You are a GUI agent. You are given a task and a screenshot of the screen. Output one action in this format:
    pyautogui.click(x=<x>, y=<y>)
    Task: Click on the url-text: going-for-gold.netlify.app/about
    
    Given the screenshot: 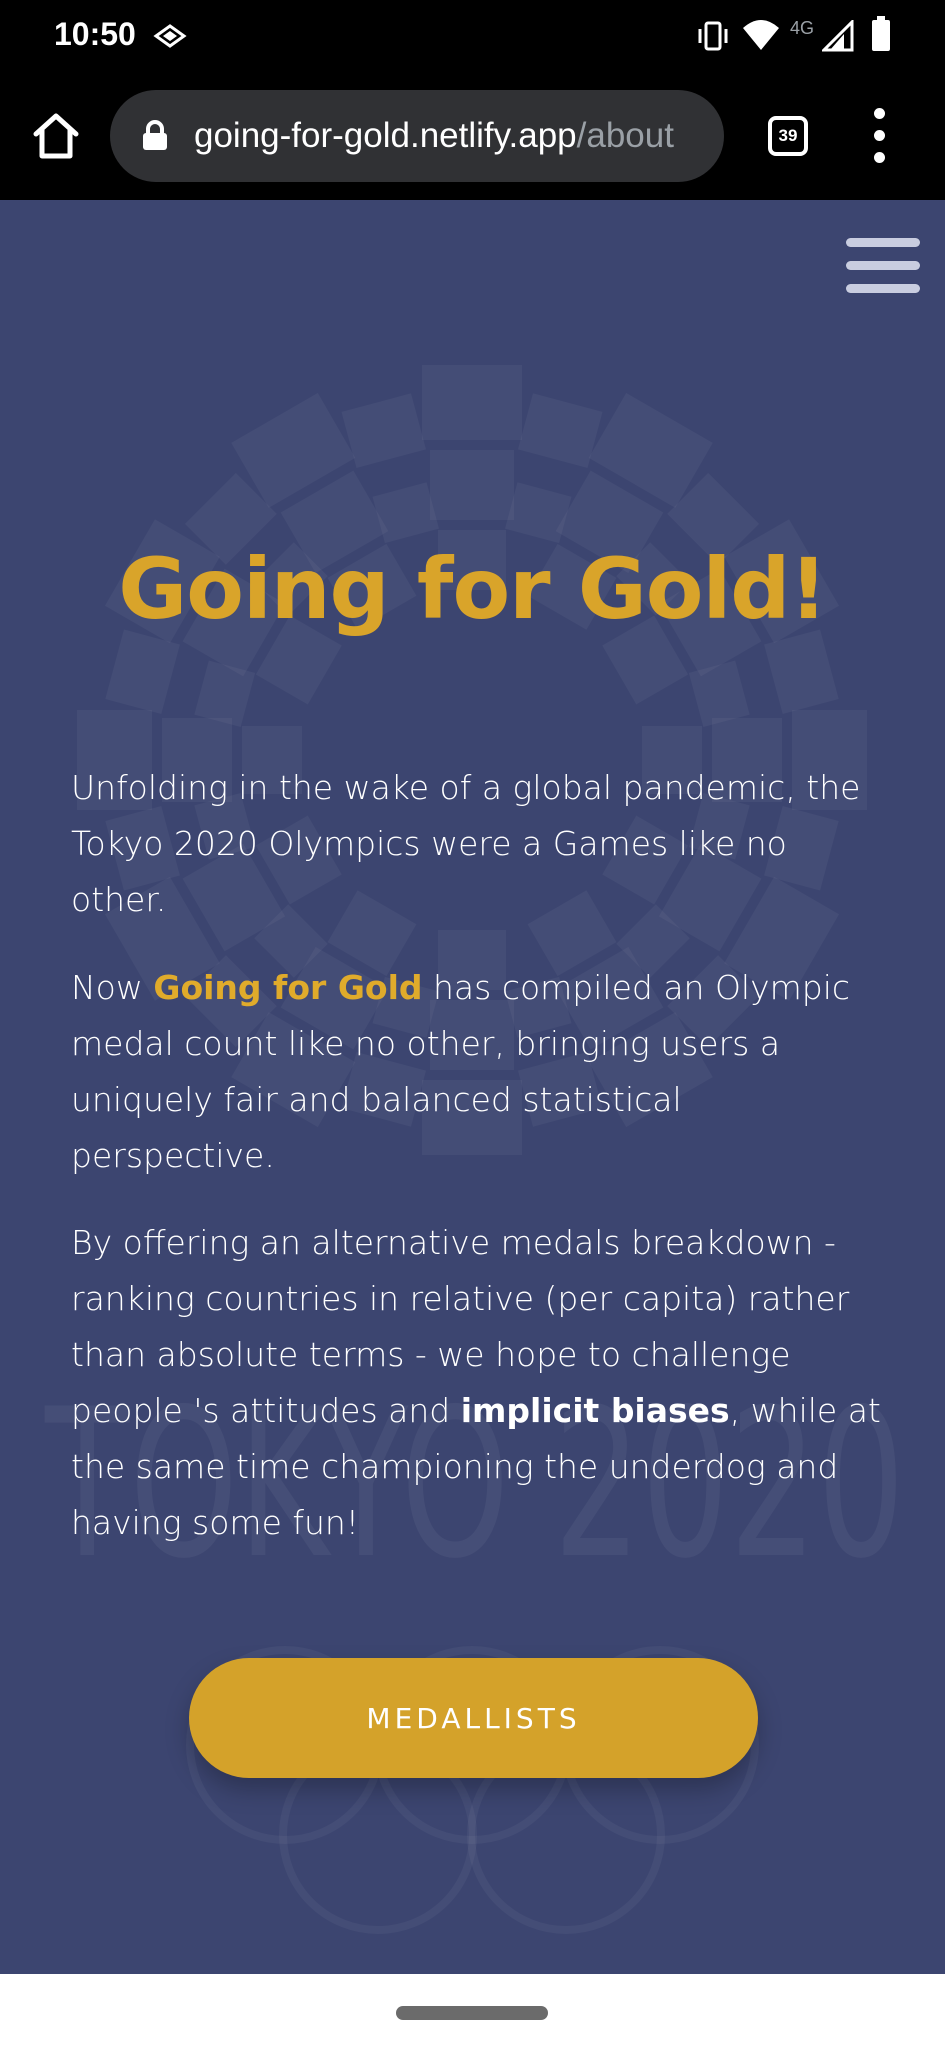 What is the action you would take?
    pyautogui.click(x=449, y=136)
    